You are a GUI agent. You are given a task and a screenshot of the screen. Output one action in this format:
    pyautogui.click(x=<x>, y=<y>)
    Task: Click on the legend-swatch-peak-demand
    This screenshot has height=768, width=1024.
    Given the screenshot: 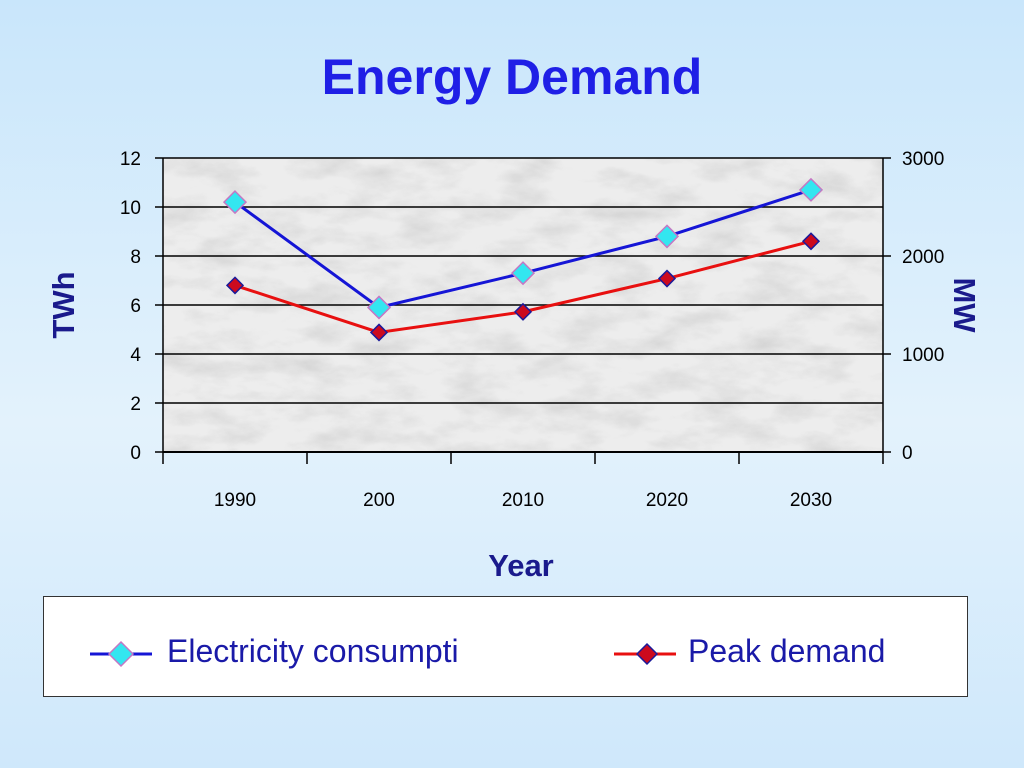 What is the action you would take?
    pyautogui.click(x=645, y=654)
    